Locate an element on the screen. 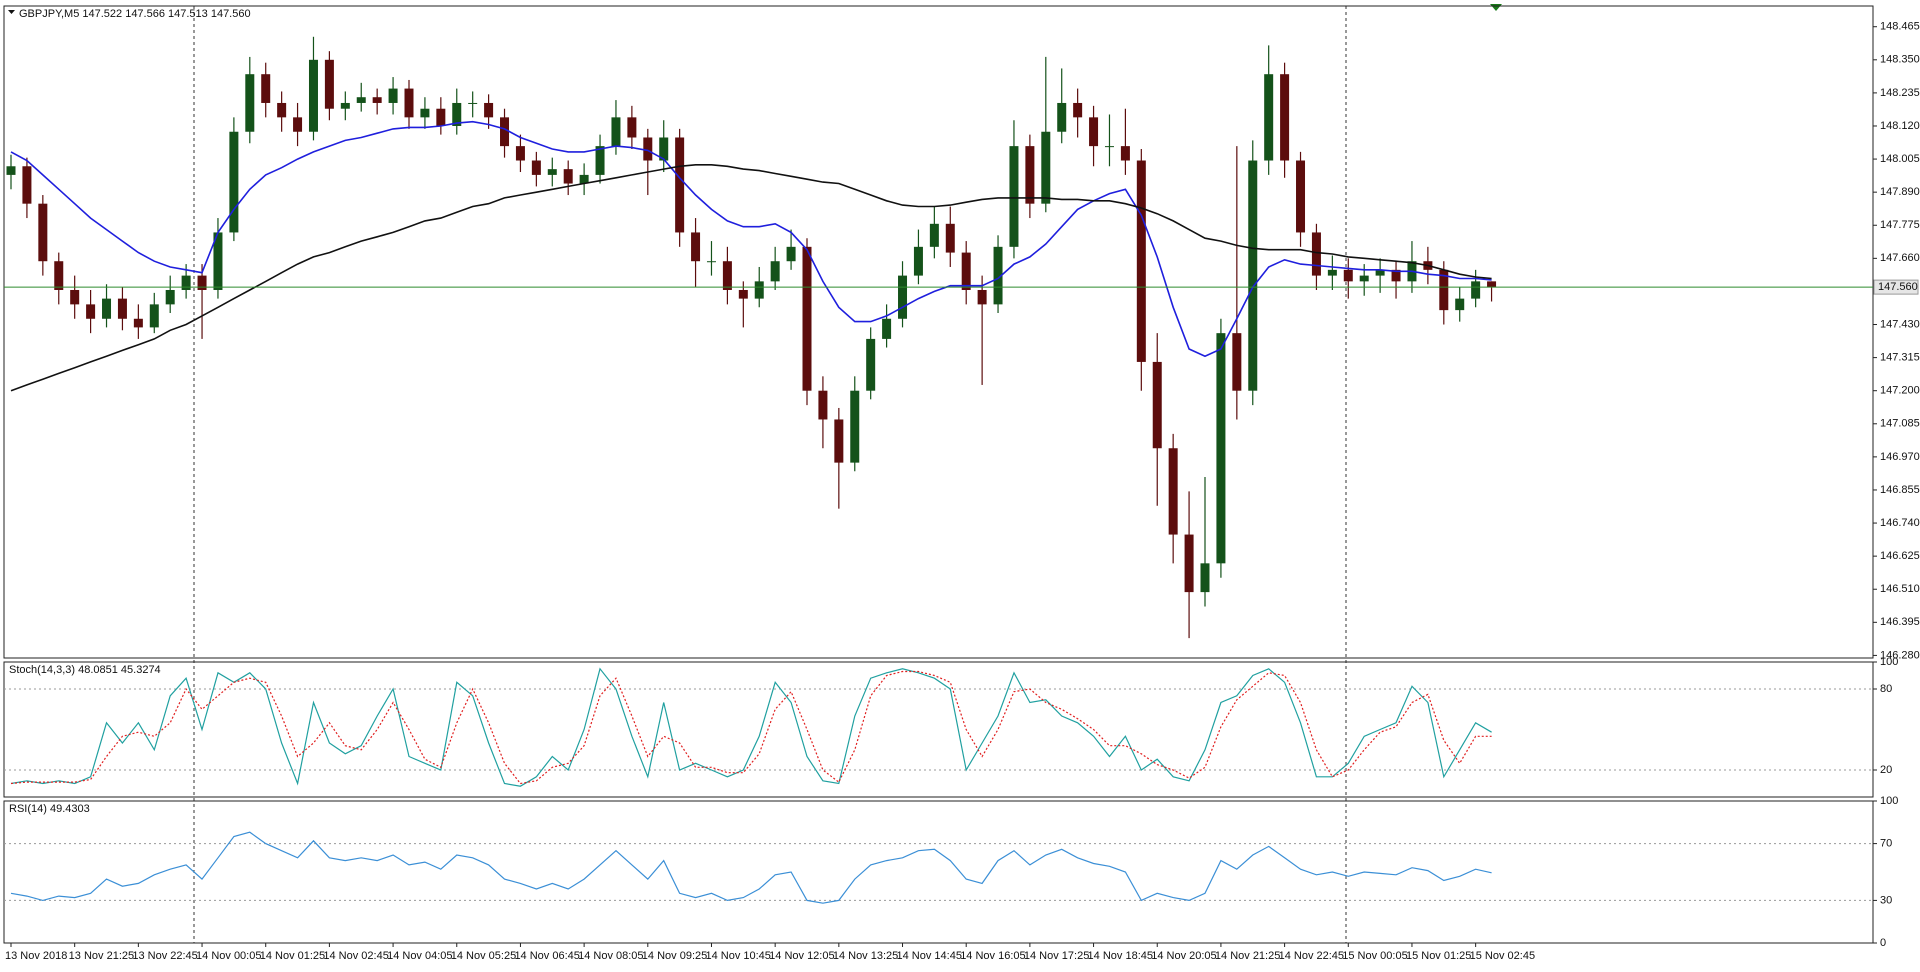  symbol-menu-arrow is located at coordinates (11, 12).